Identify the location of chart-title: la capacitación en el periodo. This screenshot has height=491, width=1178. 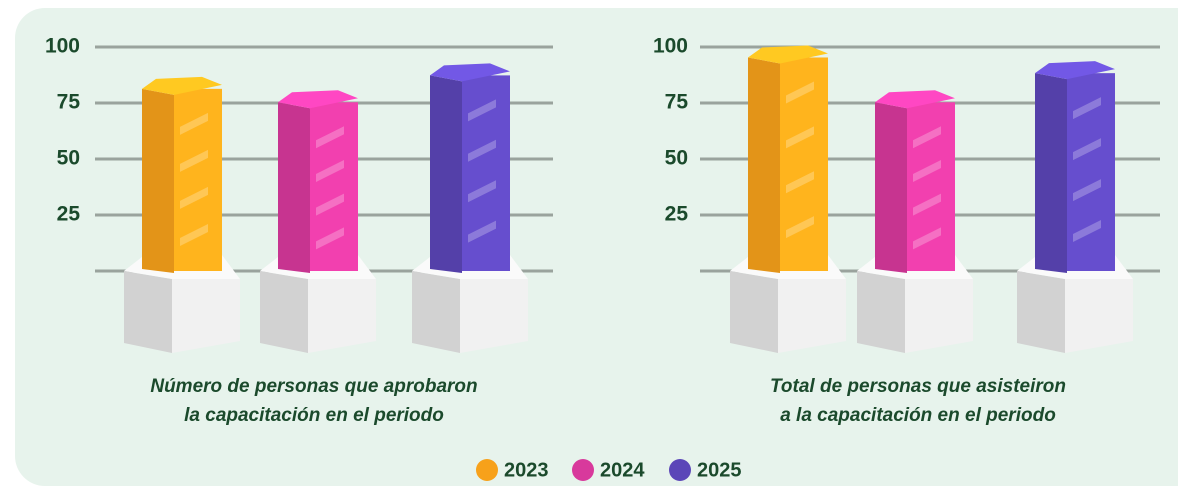
(314, 415).